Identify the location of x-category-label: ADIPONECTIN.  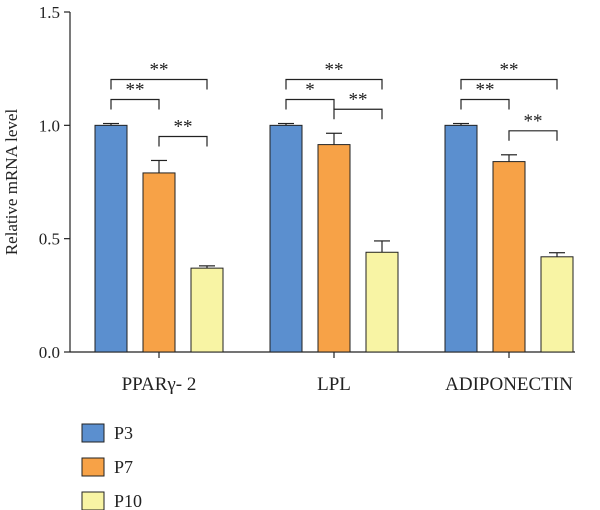
(509, 384).